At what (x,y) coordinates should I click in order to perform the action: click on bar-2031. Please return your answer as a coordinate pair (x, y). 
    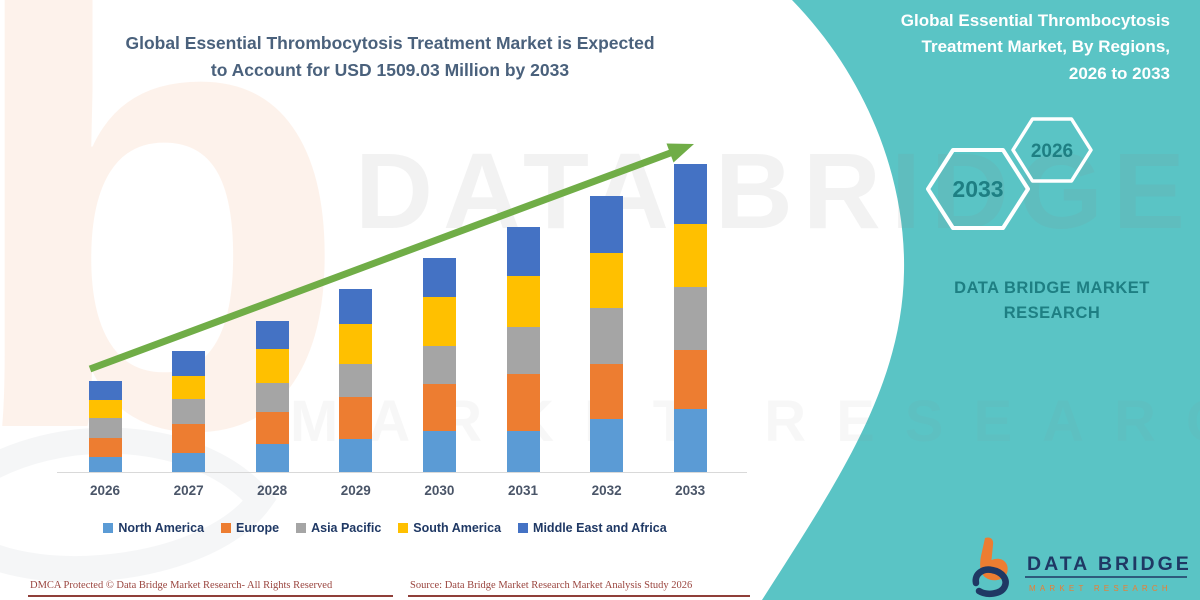
    Looking at the image, I should click on (523, 350).